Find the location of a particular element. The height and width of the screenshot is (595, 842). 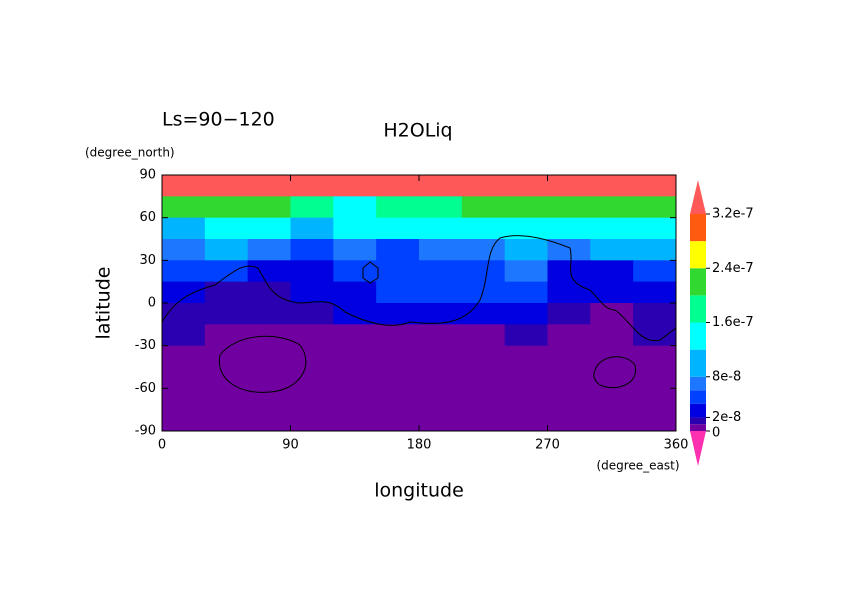

x-tick-label: 90 is located at coordinates (290, 445).